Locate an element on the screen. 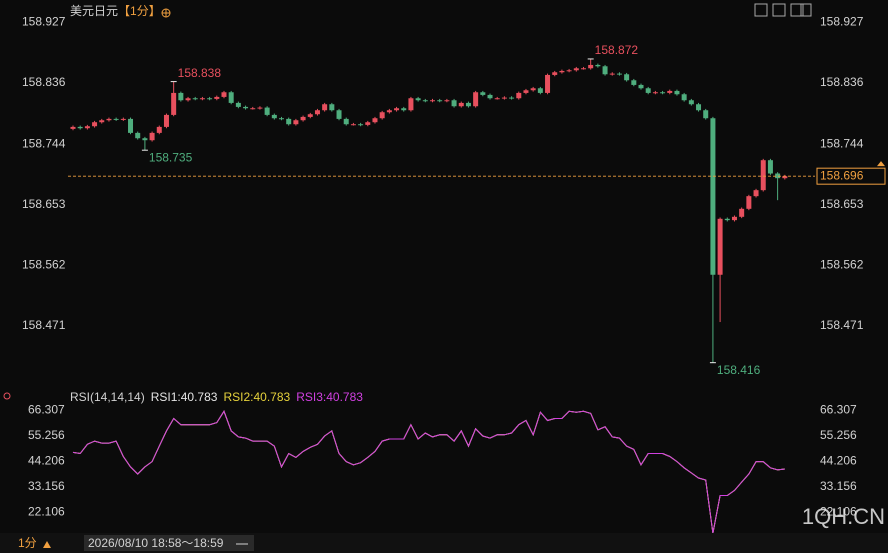 This screenshot has width=888, height=553. legend-name: RSI3 is located at coordinates (309, 397).